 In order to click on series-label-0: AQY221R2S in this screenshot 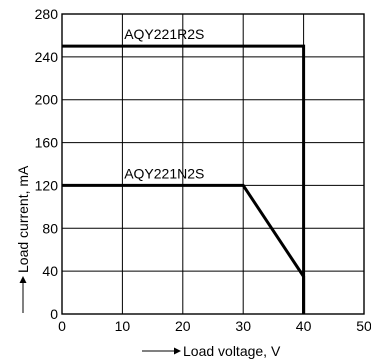, I will do `click(164, 34)`.